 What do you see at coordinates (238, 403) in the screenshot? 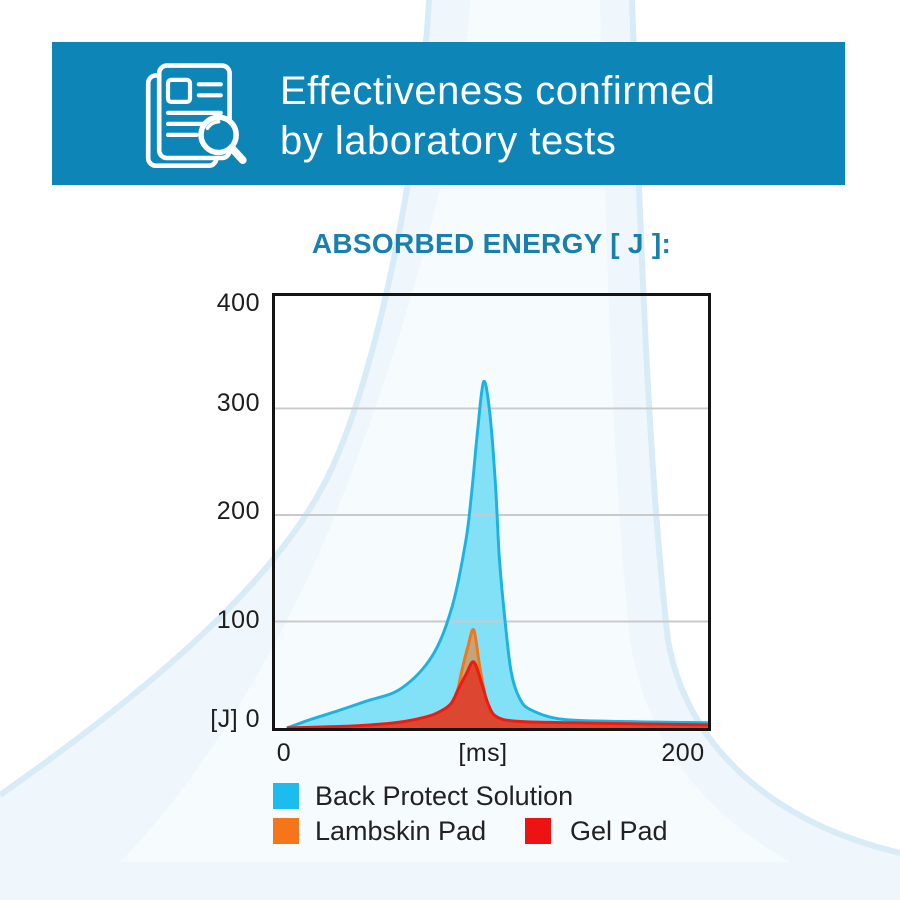
I see `y-axis-label-300: 300` at bounding box center [238, 403].